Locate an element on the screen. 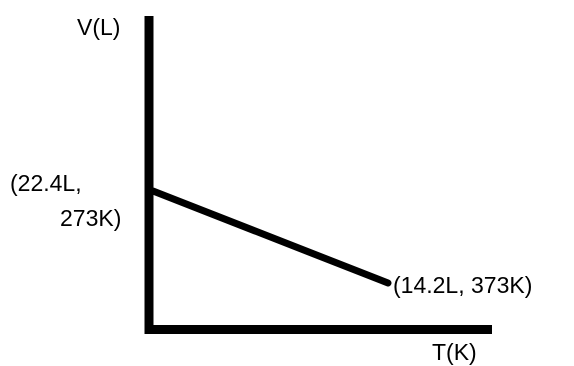 The width and height of the screenshot is (574, 366). start-point-label-line2: 273K) is located at coordinates (90, 218).